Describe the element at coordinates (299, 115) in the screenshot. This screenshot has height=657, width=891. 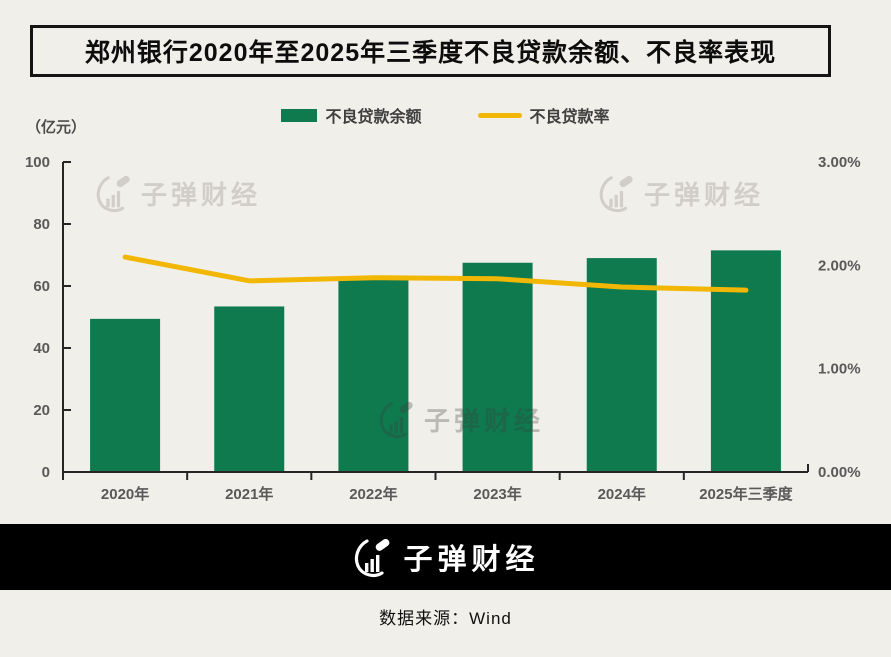
I see `bar-swatch-icon` at that location.